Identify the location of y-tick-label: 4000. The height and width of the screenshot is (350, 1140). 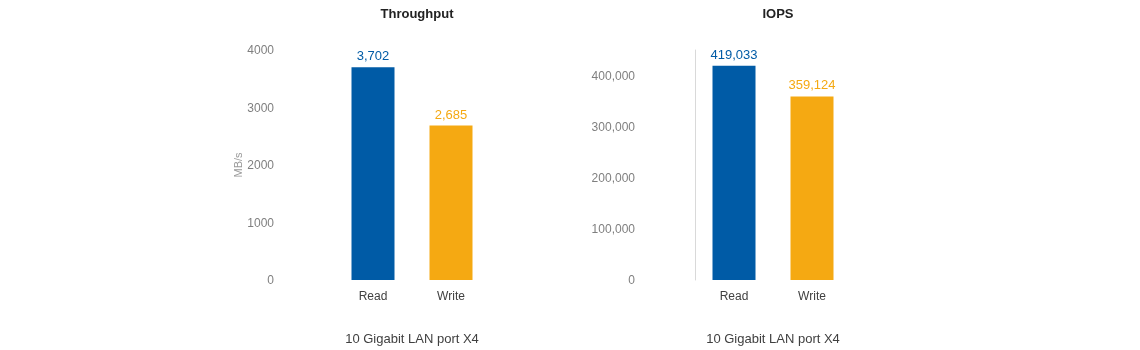
(261, 50).